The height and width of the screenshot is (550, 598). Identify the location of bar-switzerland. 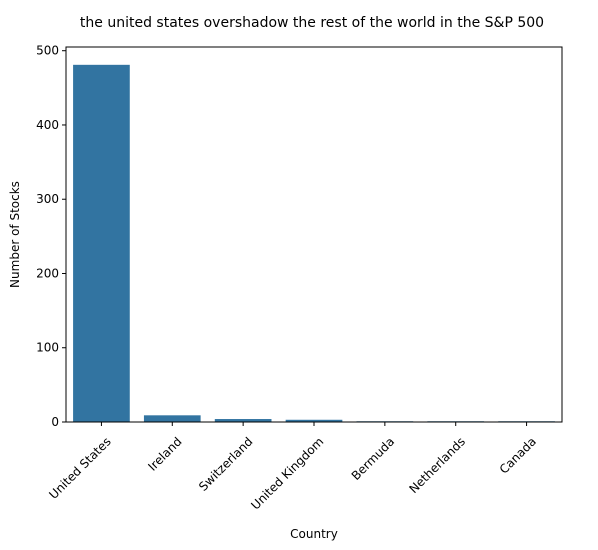
(243, 420).